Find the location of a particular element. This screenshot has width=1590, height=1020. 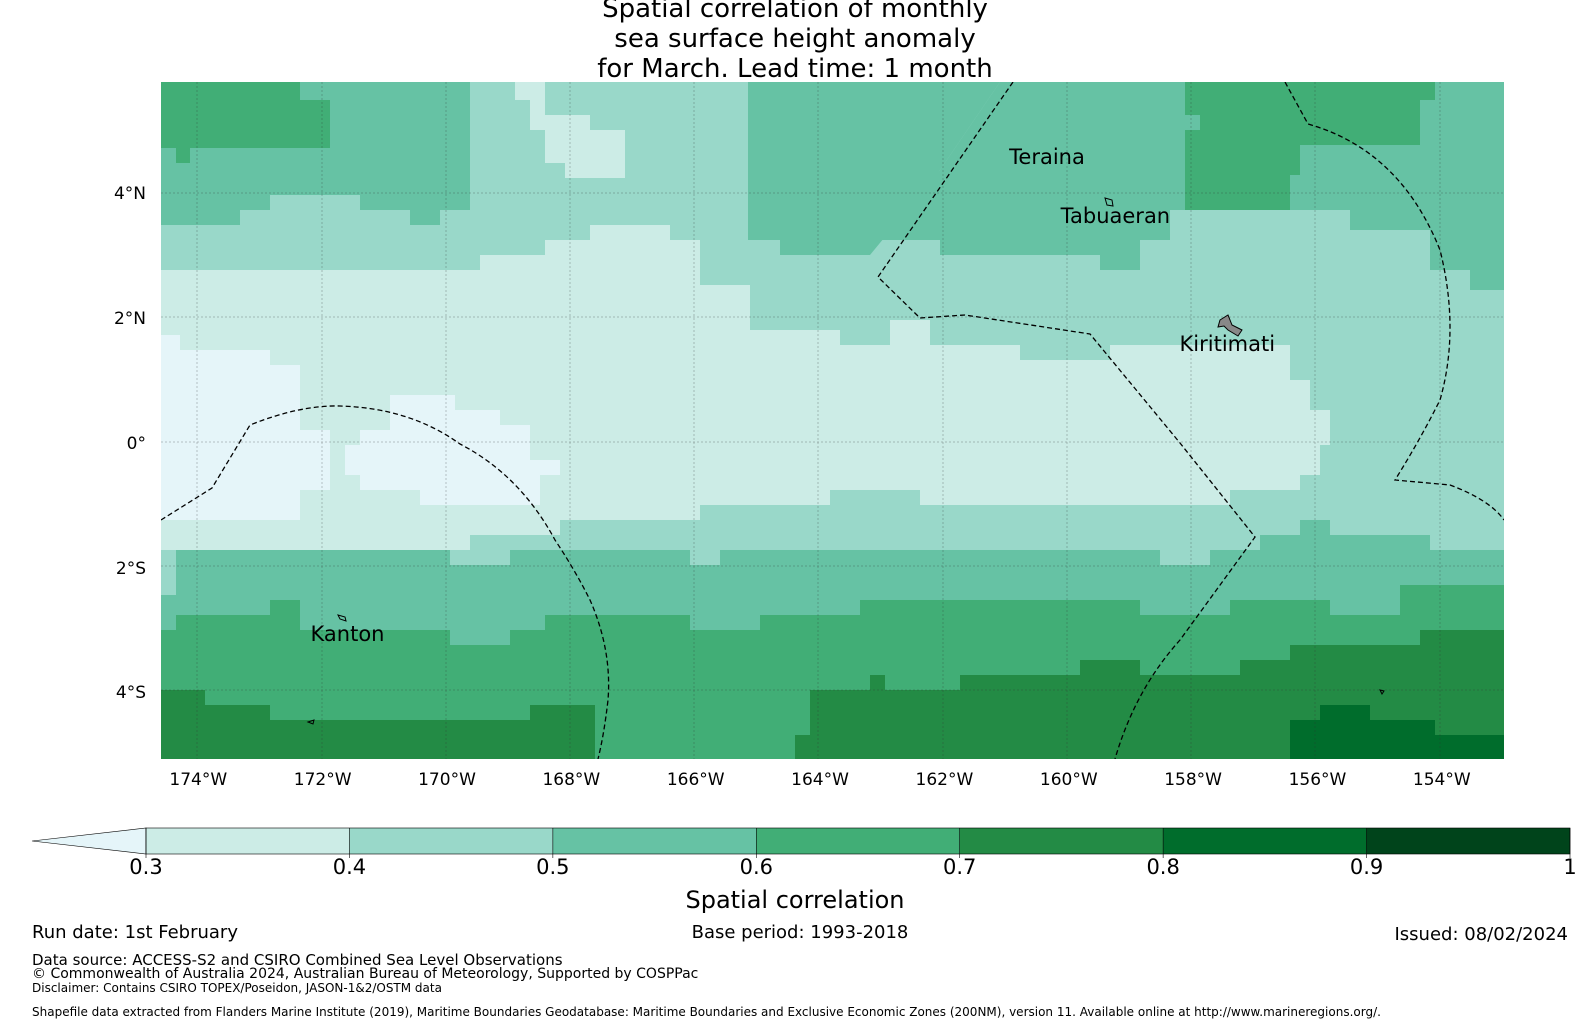

x-tick-label: 154°W is located at coordinates (1441, 780).